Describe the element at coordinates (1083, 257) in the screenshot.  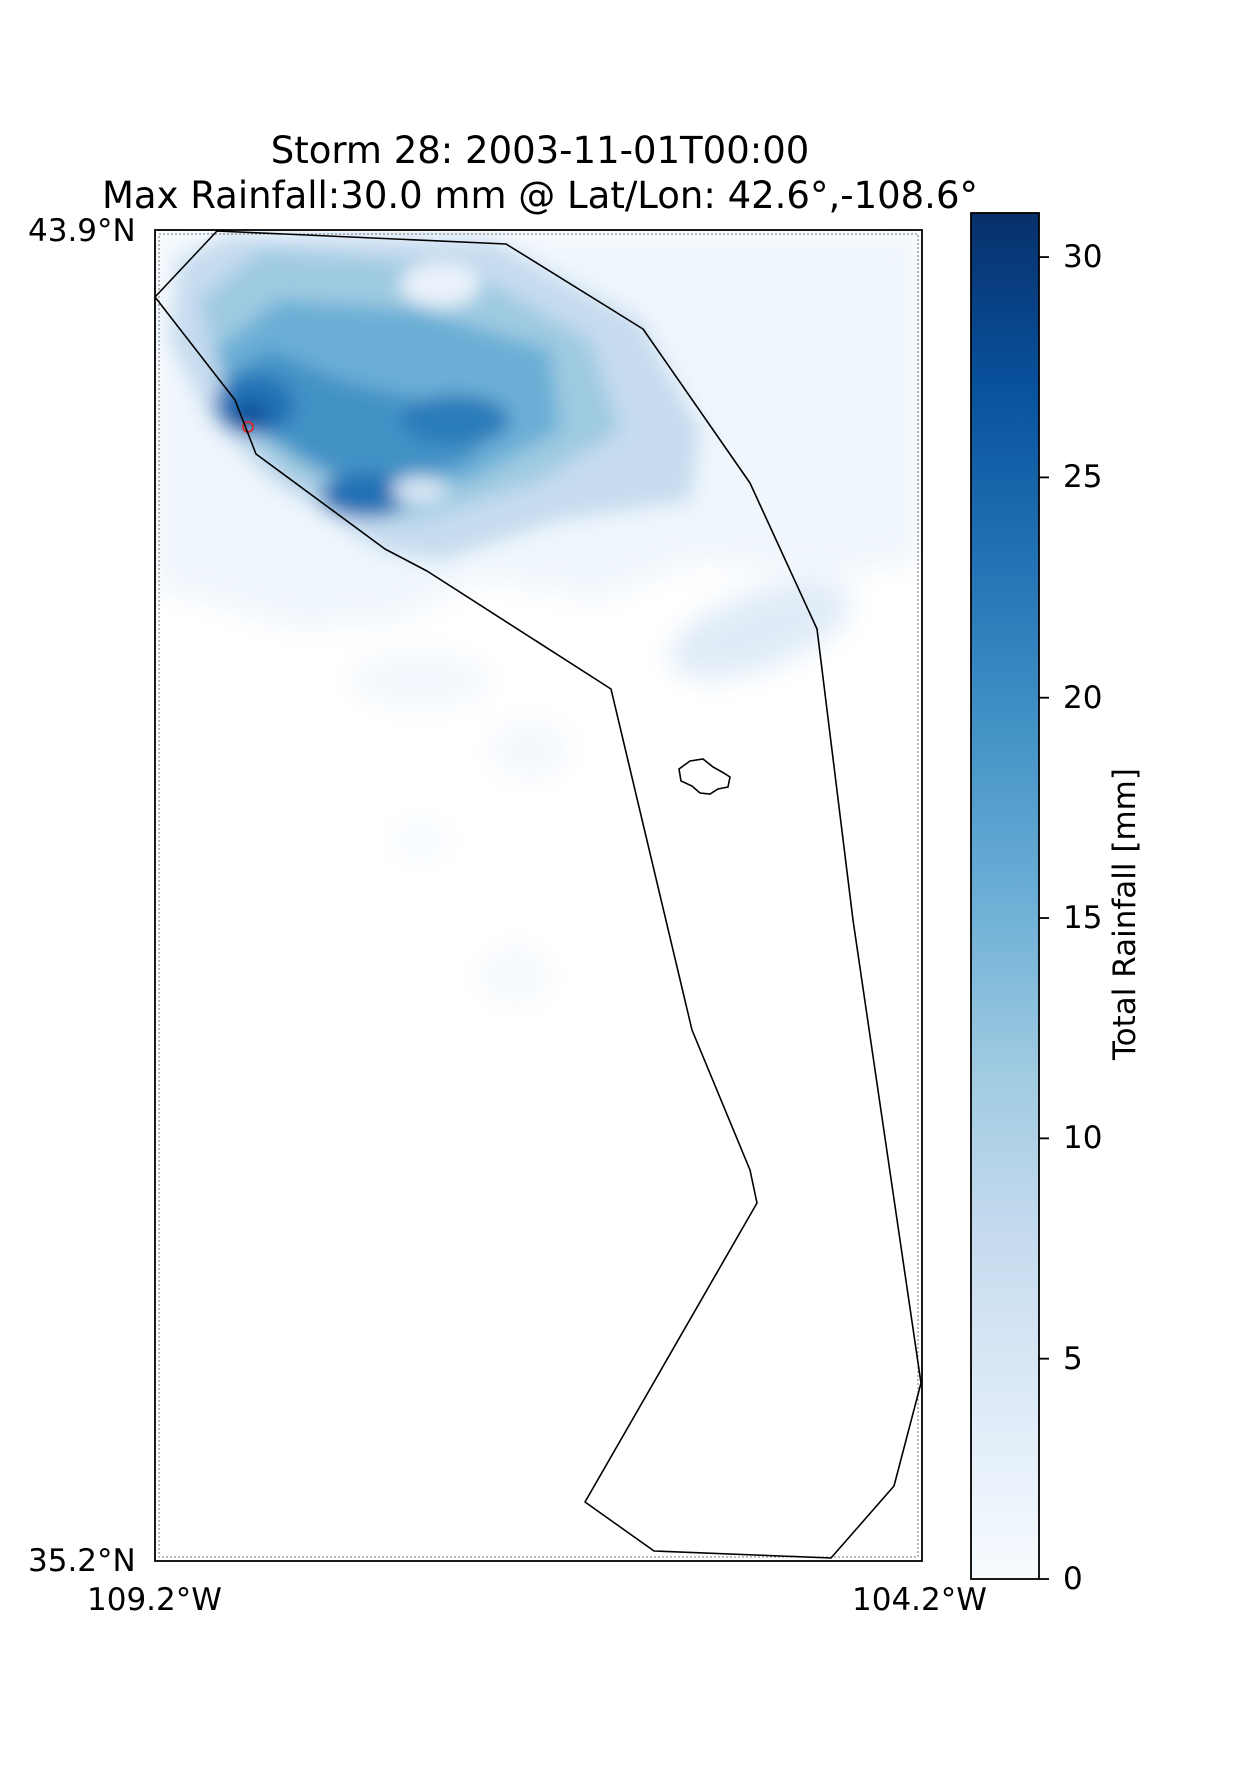
I see `colorbar-tick-label: 30` at that location.